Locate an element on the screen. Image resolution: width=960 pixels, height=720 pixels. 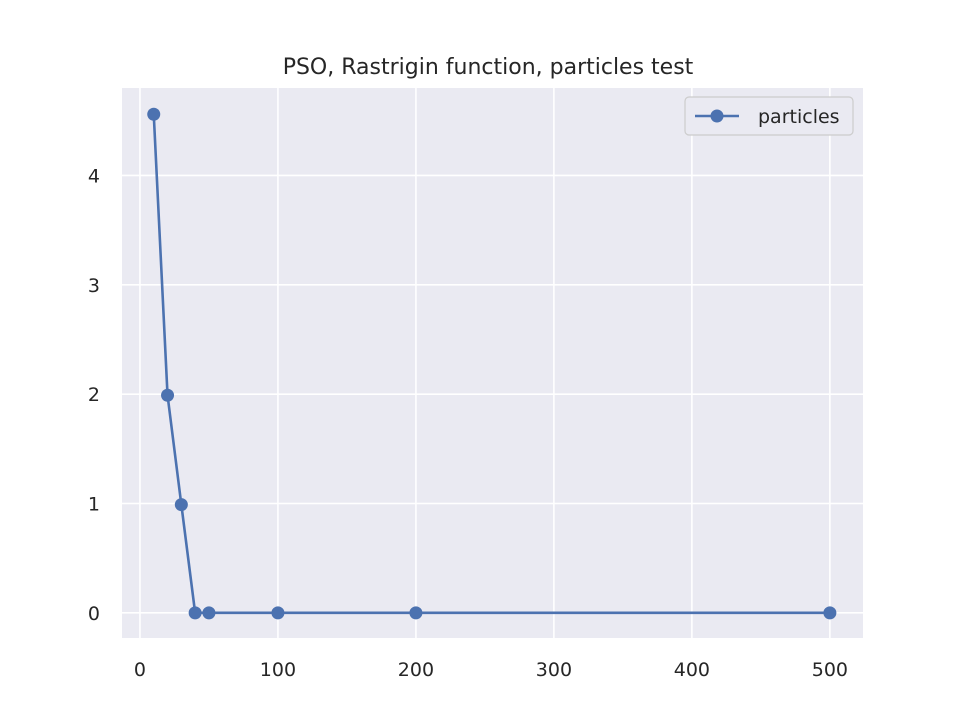
x-tick-label: 100 is located at coordinates (278, 670).